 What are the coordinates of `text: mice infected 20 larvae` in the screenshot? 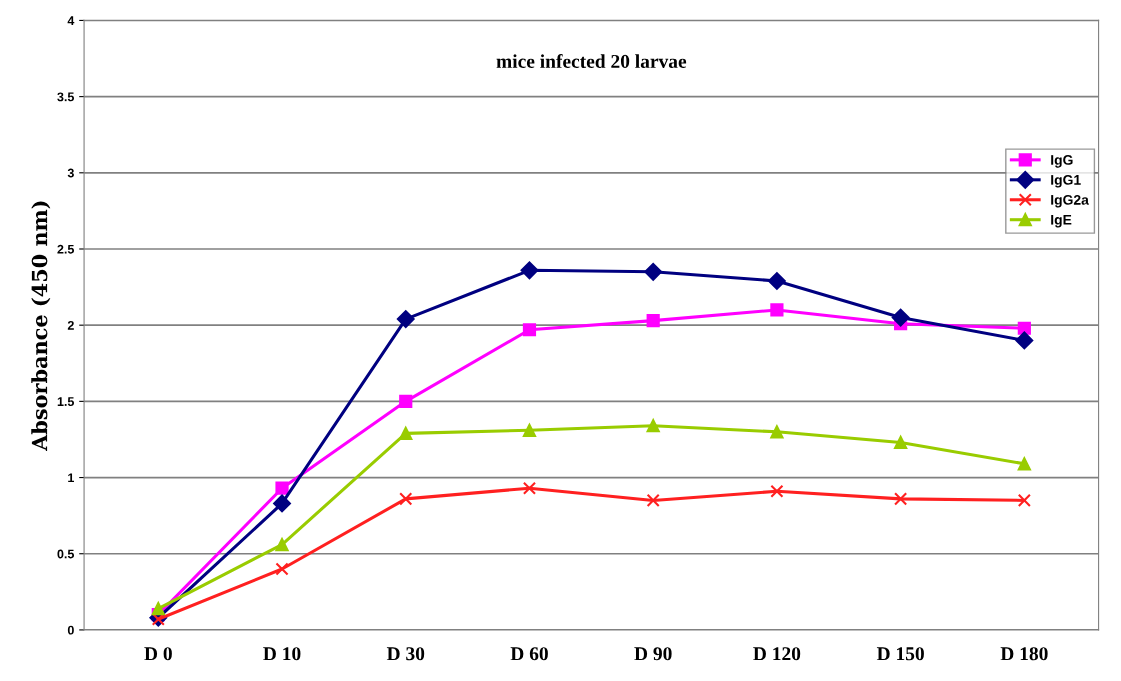 It's located at (591, 61).